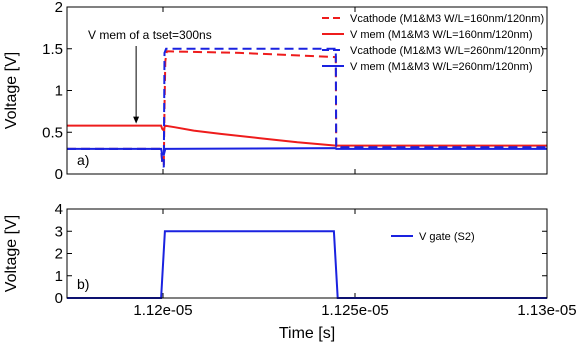  What do you see at coordinates (447, 19) in the screenshot?
I see `legend-label: Vcathode (M1&M3 W/L=160nm/120nm)` at bounding box center [447, 19].